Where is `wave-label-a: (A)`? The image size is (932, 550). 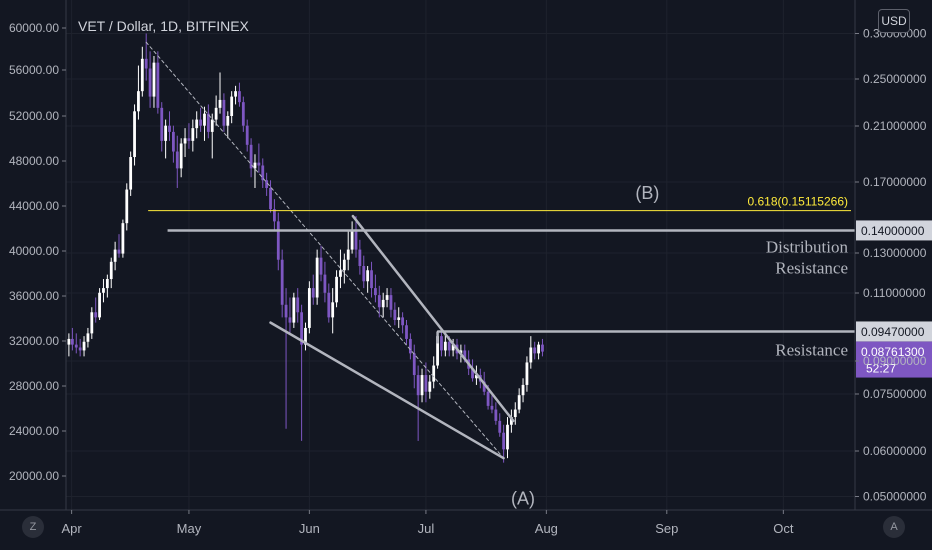 wave-label-a: (A) is located at coordinates (523, 498).